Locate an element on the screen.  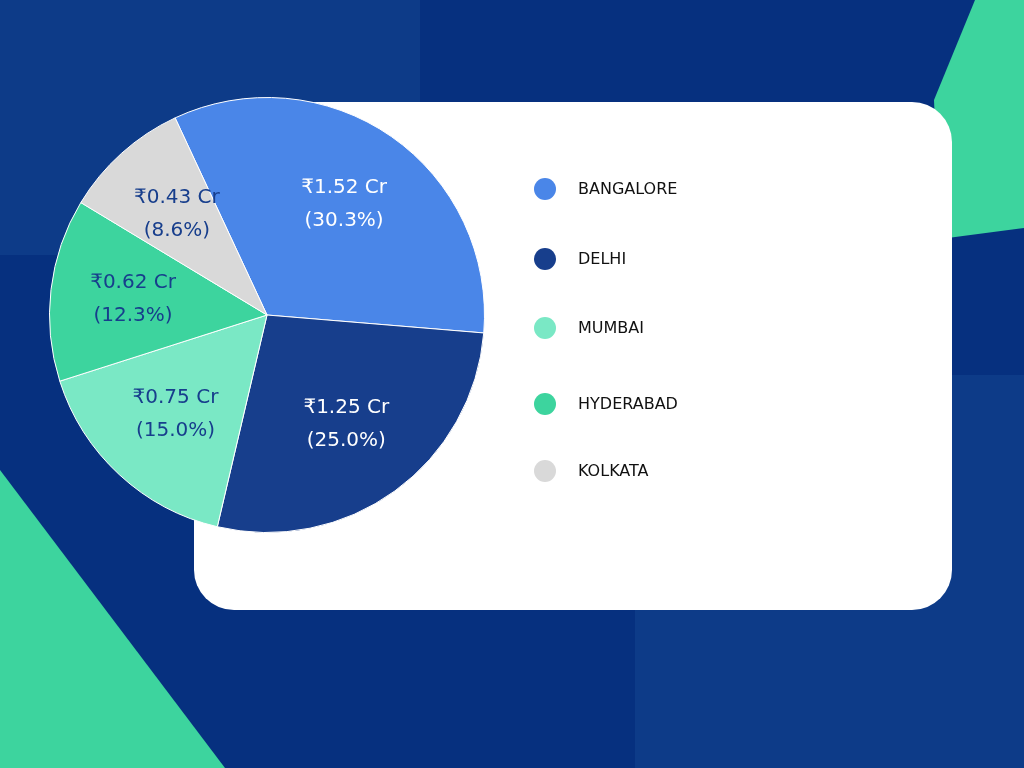
data-label: ₹0.62 Cr (12.3%) is located at coordinates (133, 297).